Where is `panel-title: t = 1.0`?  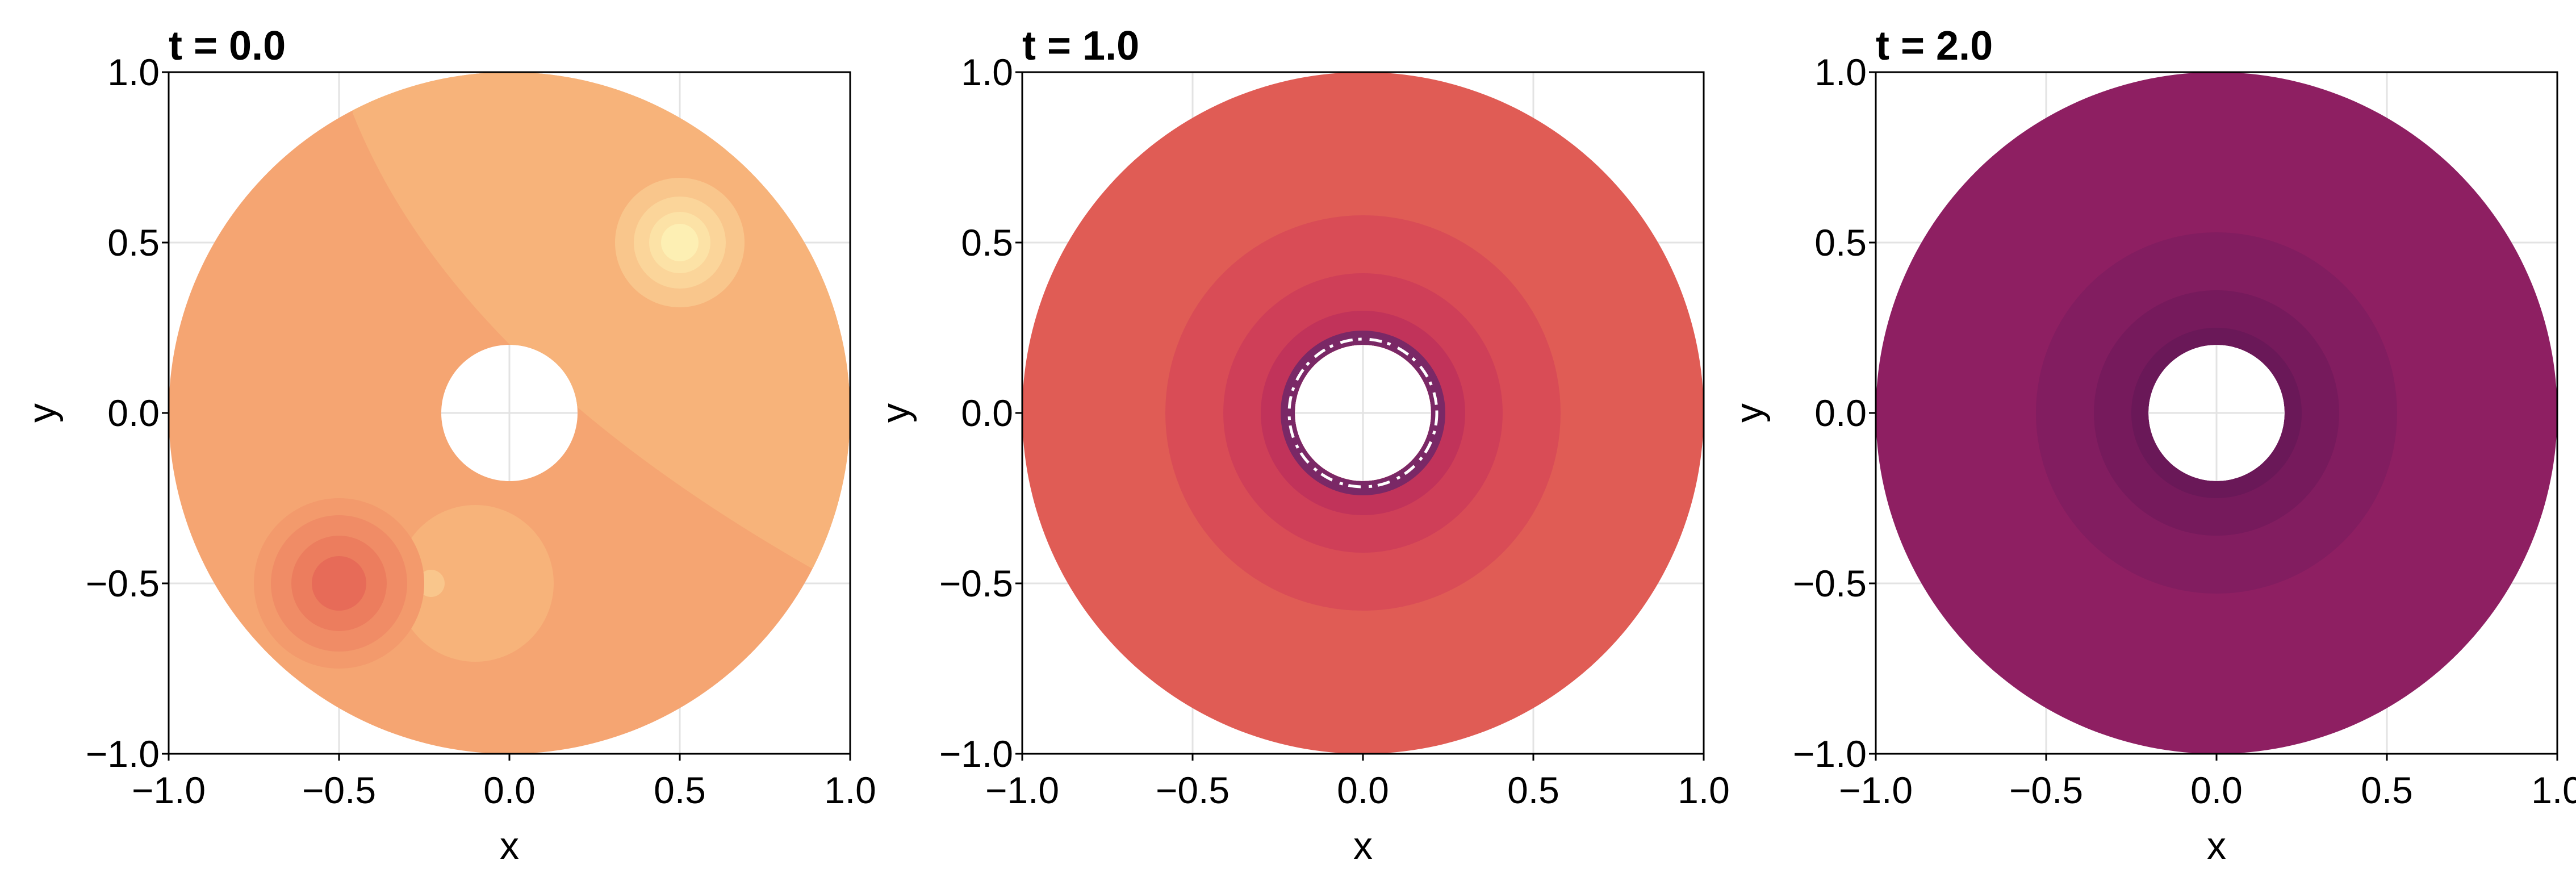
panel-title: t = 1.0 is located at coordinates (1080, 46).